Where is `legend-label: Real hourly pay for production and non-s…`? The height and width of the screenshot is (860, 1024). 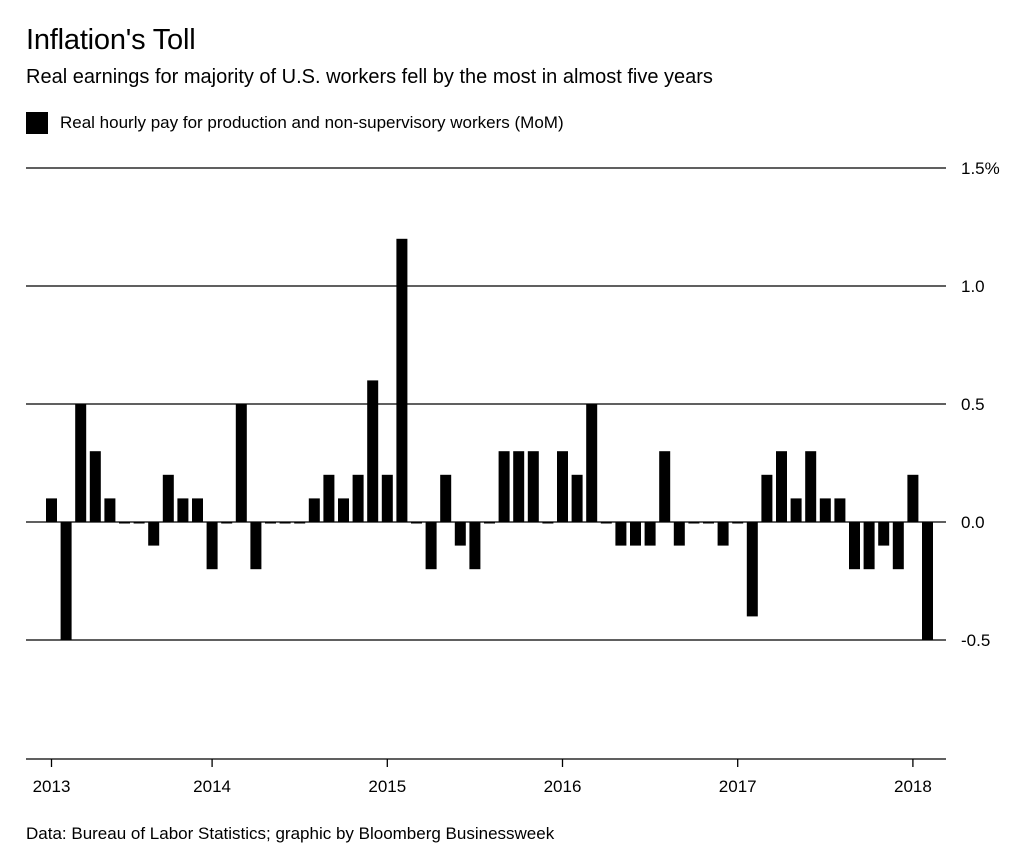
legend-label: Real hourly pay for production and non-s… is located at coordinates (312, 122).